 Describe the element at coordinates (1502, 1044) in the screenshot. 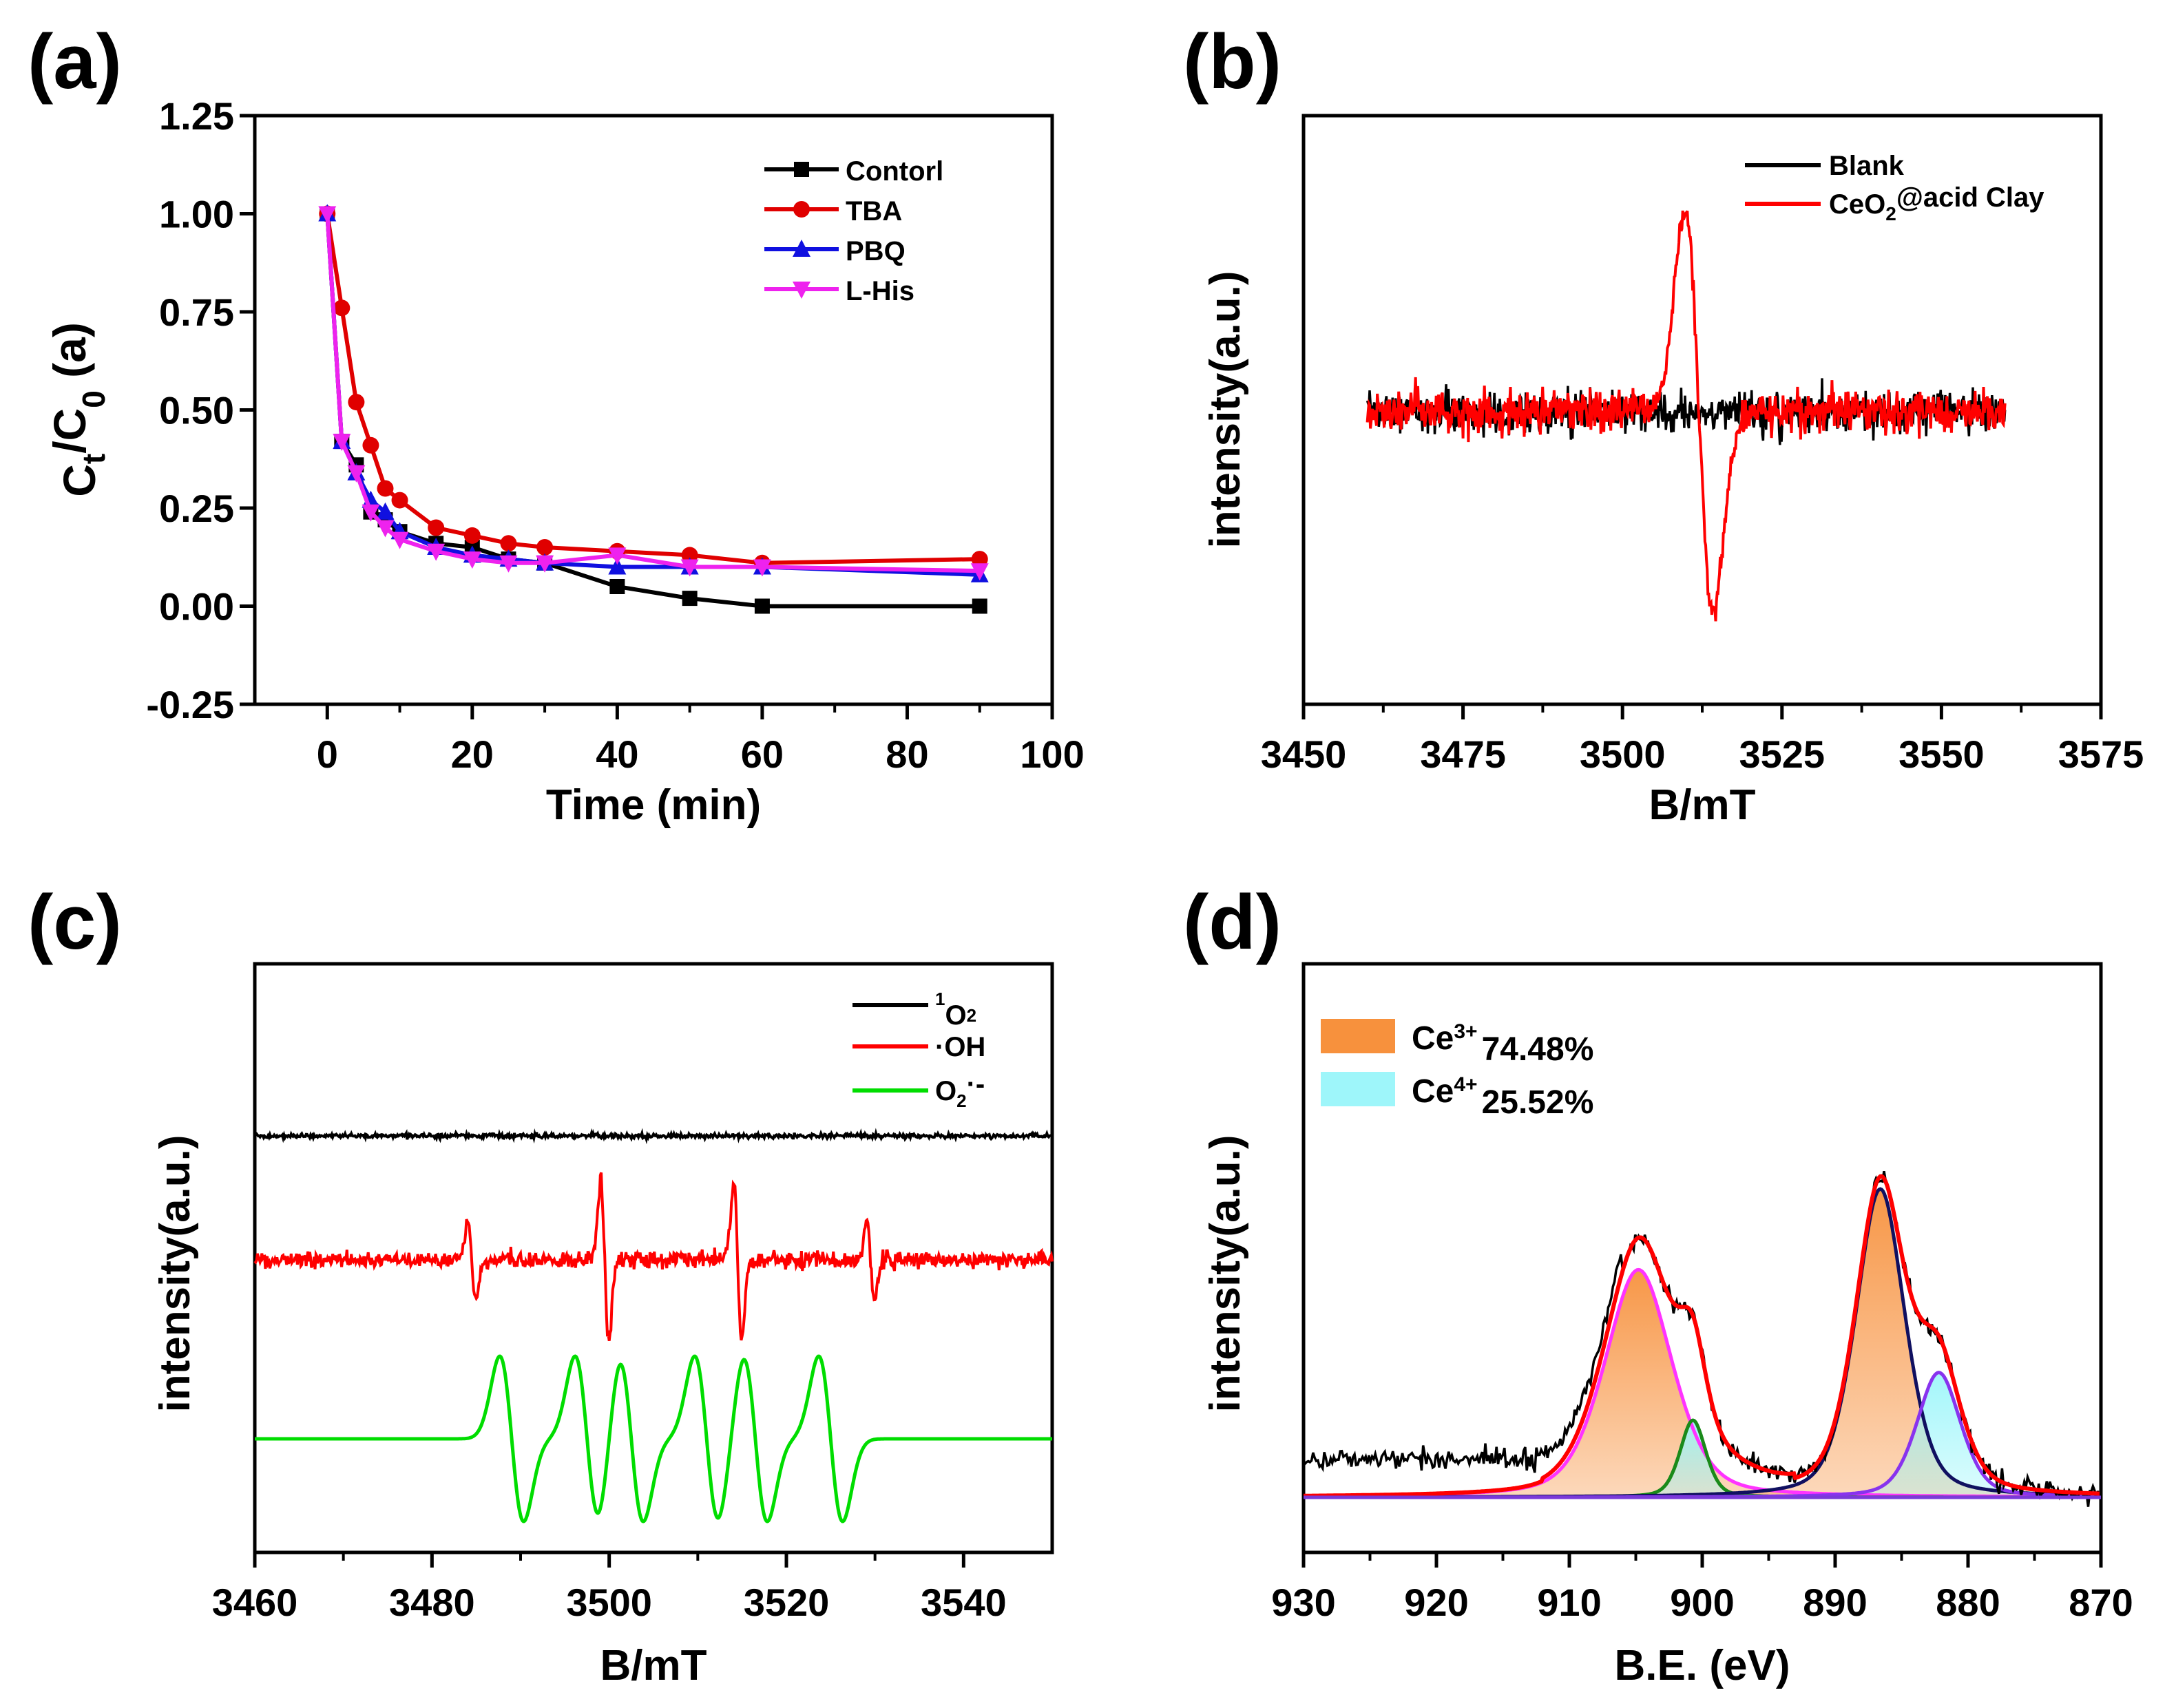

I see `legend-ce3-label: Ce3+ 74.48%` at that location.